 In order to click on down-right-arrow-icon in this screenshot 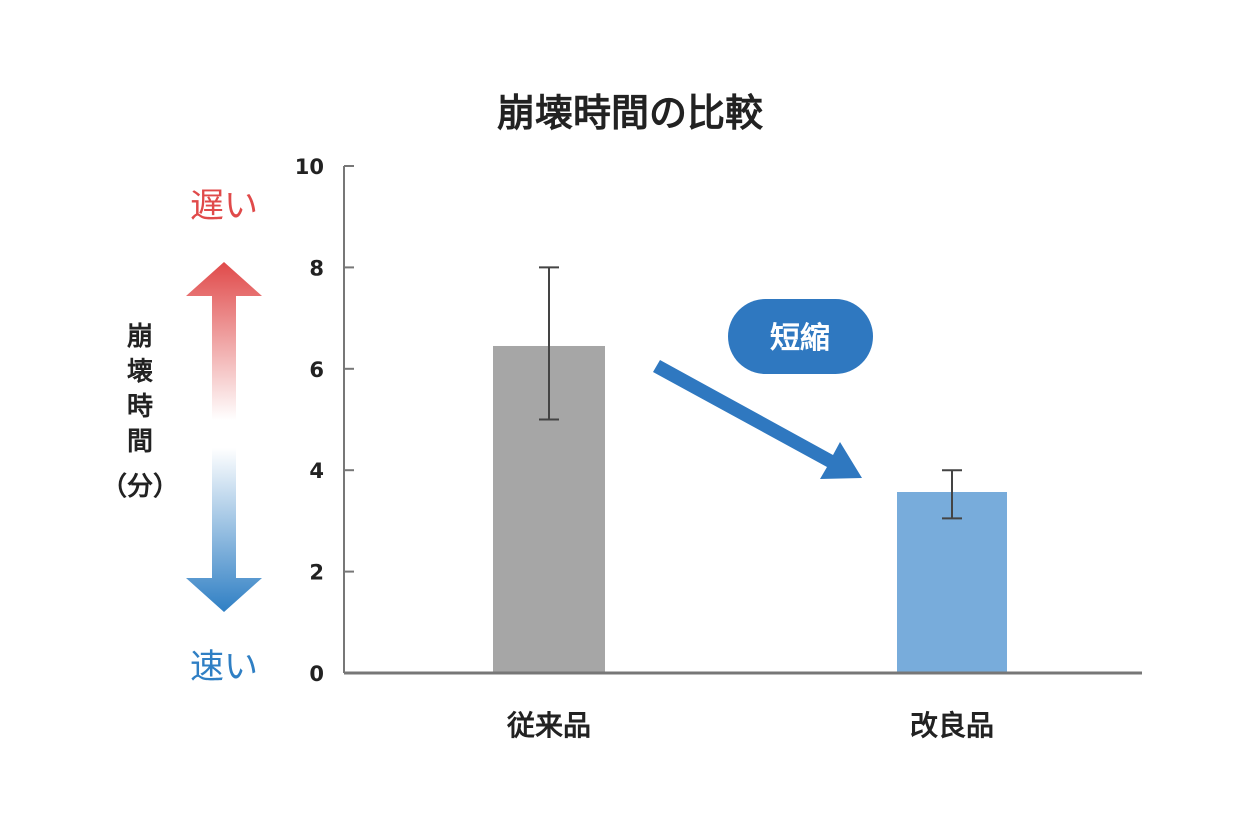, I will do `click(757, 419)`.